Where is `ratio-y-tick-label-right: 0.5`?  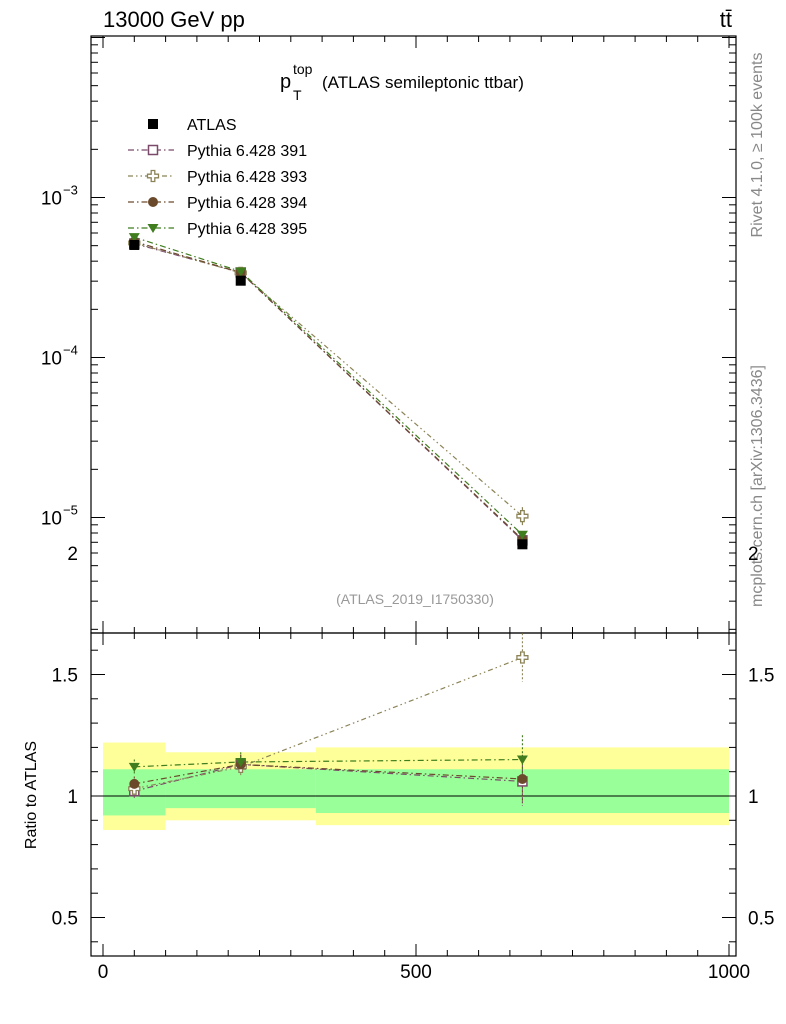 ratio-y-tick-label-right: 0.5 is located at coordinates (761, 919).